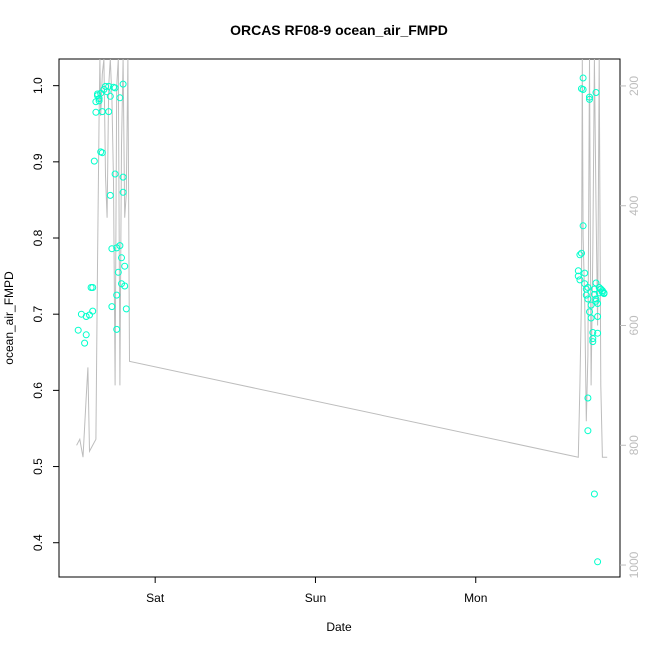 Image resolution: width=650 pixels, height=650 pixels. I want to click on x-axis: Sat Sun Mon, so click(316, 591).